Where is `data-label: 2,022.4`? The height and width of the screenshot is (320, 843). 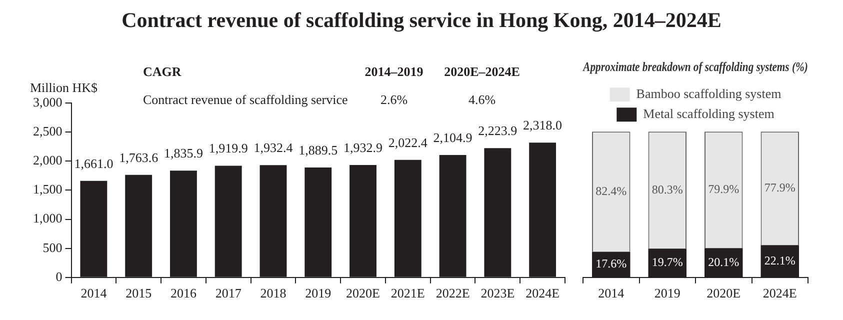 data-label: 2,022.4 is located at coordinates (408, 142).